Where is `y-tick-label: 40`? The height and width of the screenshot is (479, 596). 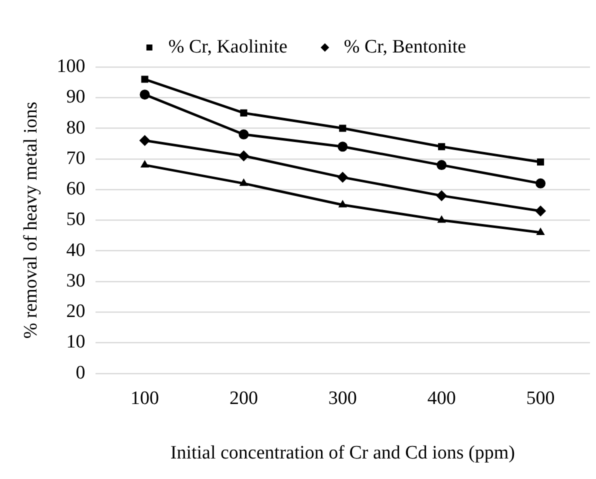
y-tick-label: 40 is located at coordinates (76, 250).